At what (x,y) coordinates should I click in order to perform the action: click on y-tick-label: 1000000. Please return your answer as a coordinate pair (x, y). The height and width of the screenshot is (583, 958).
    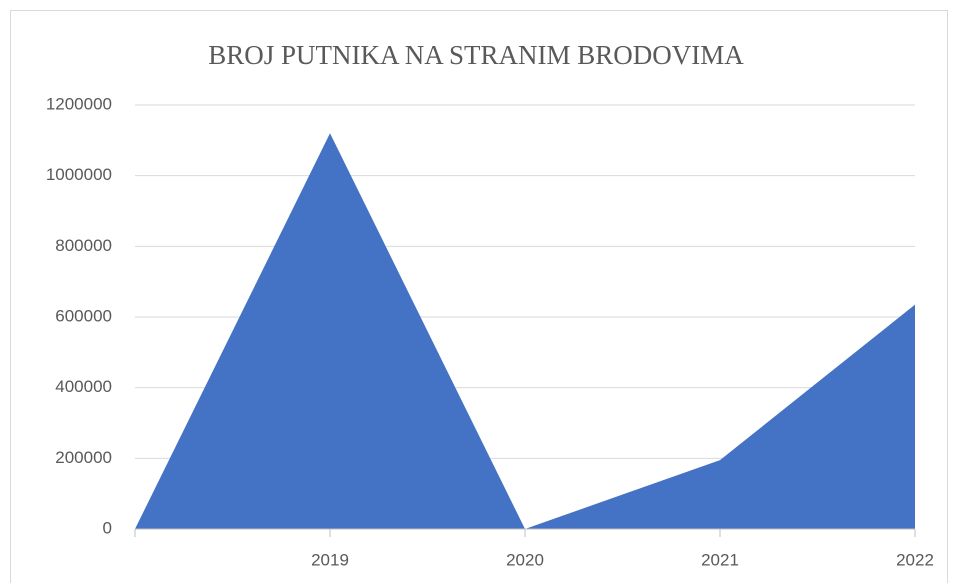
    Looking at the image, I should click on (79, 174).